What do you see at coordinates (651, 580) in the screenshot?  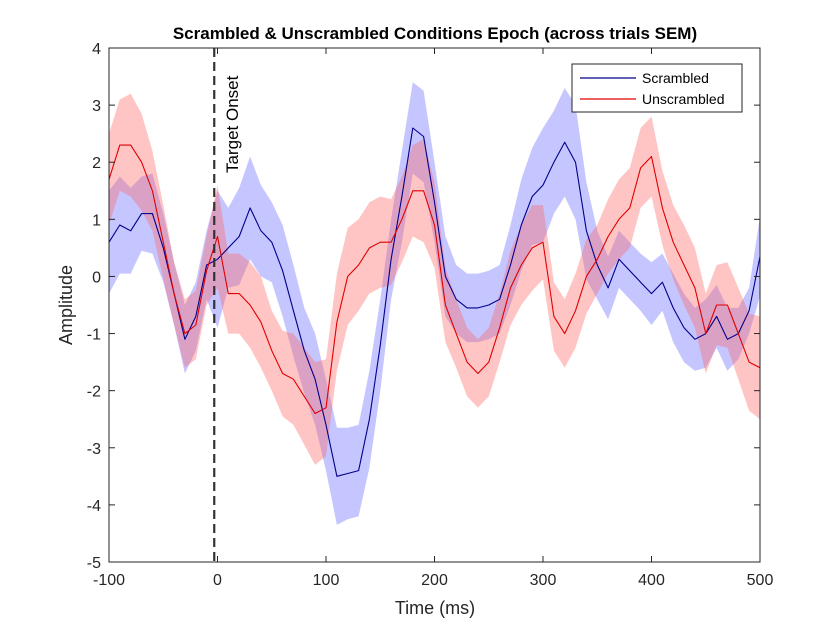 I see `x-tick-label: 400` at bounding box center [651, 580].